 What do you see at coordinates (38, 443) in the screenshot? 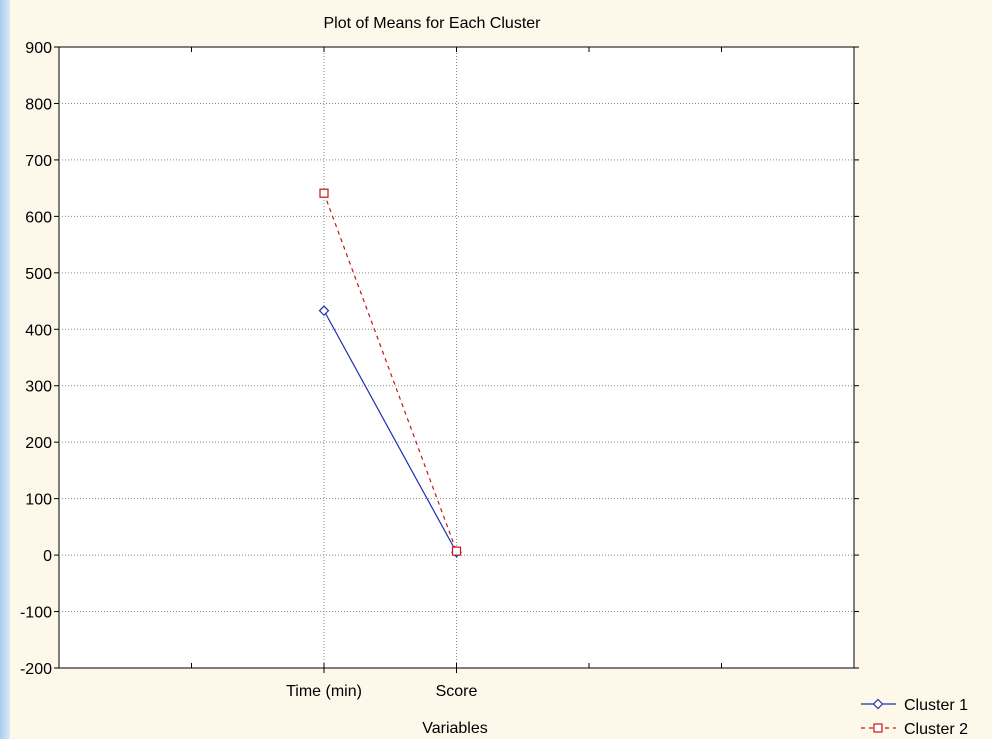
I see `y-tick-label: 200` at bounding box center [38, 443].